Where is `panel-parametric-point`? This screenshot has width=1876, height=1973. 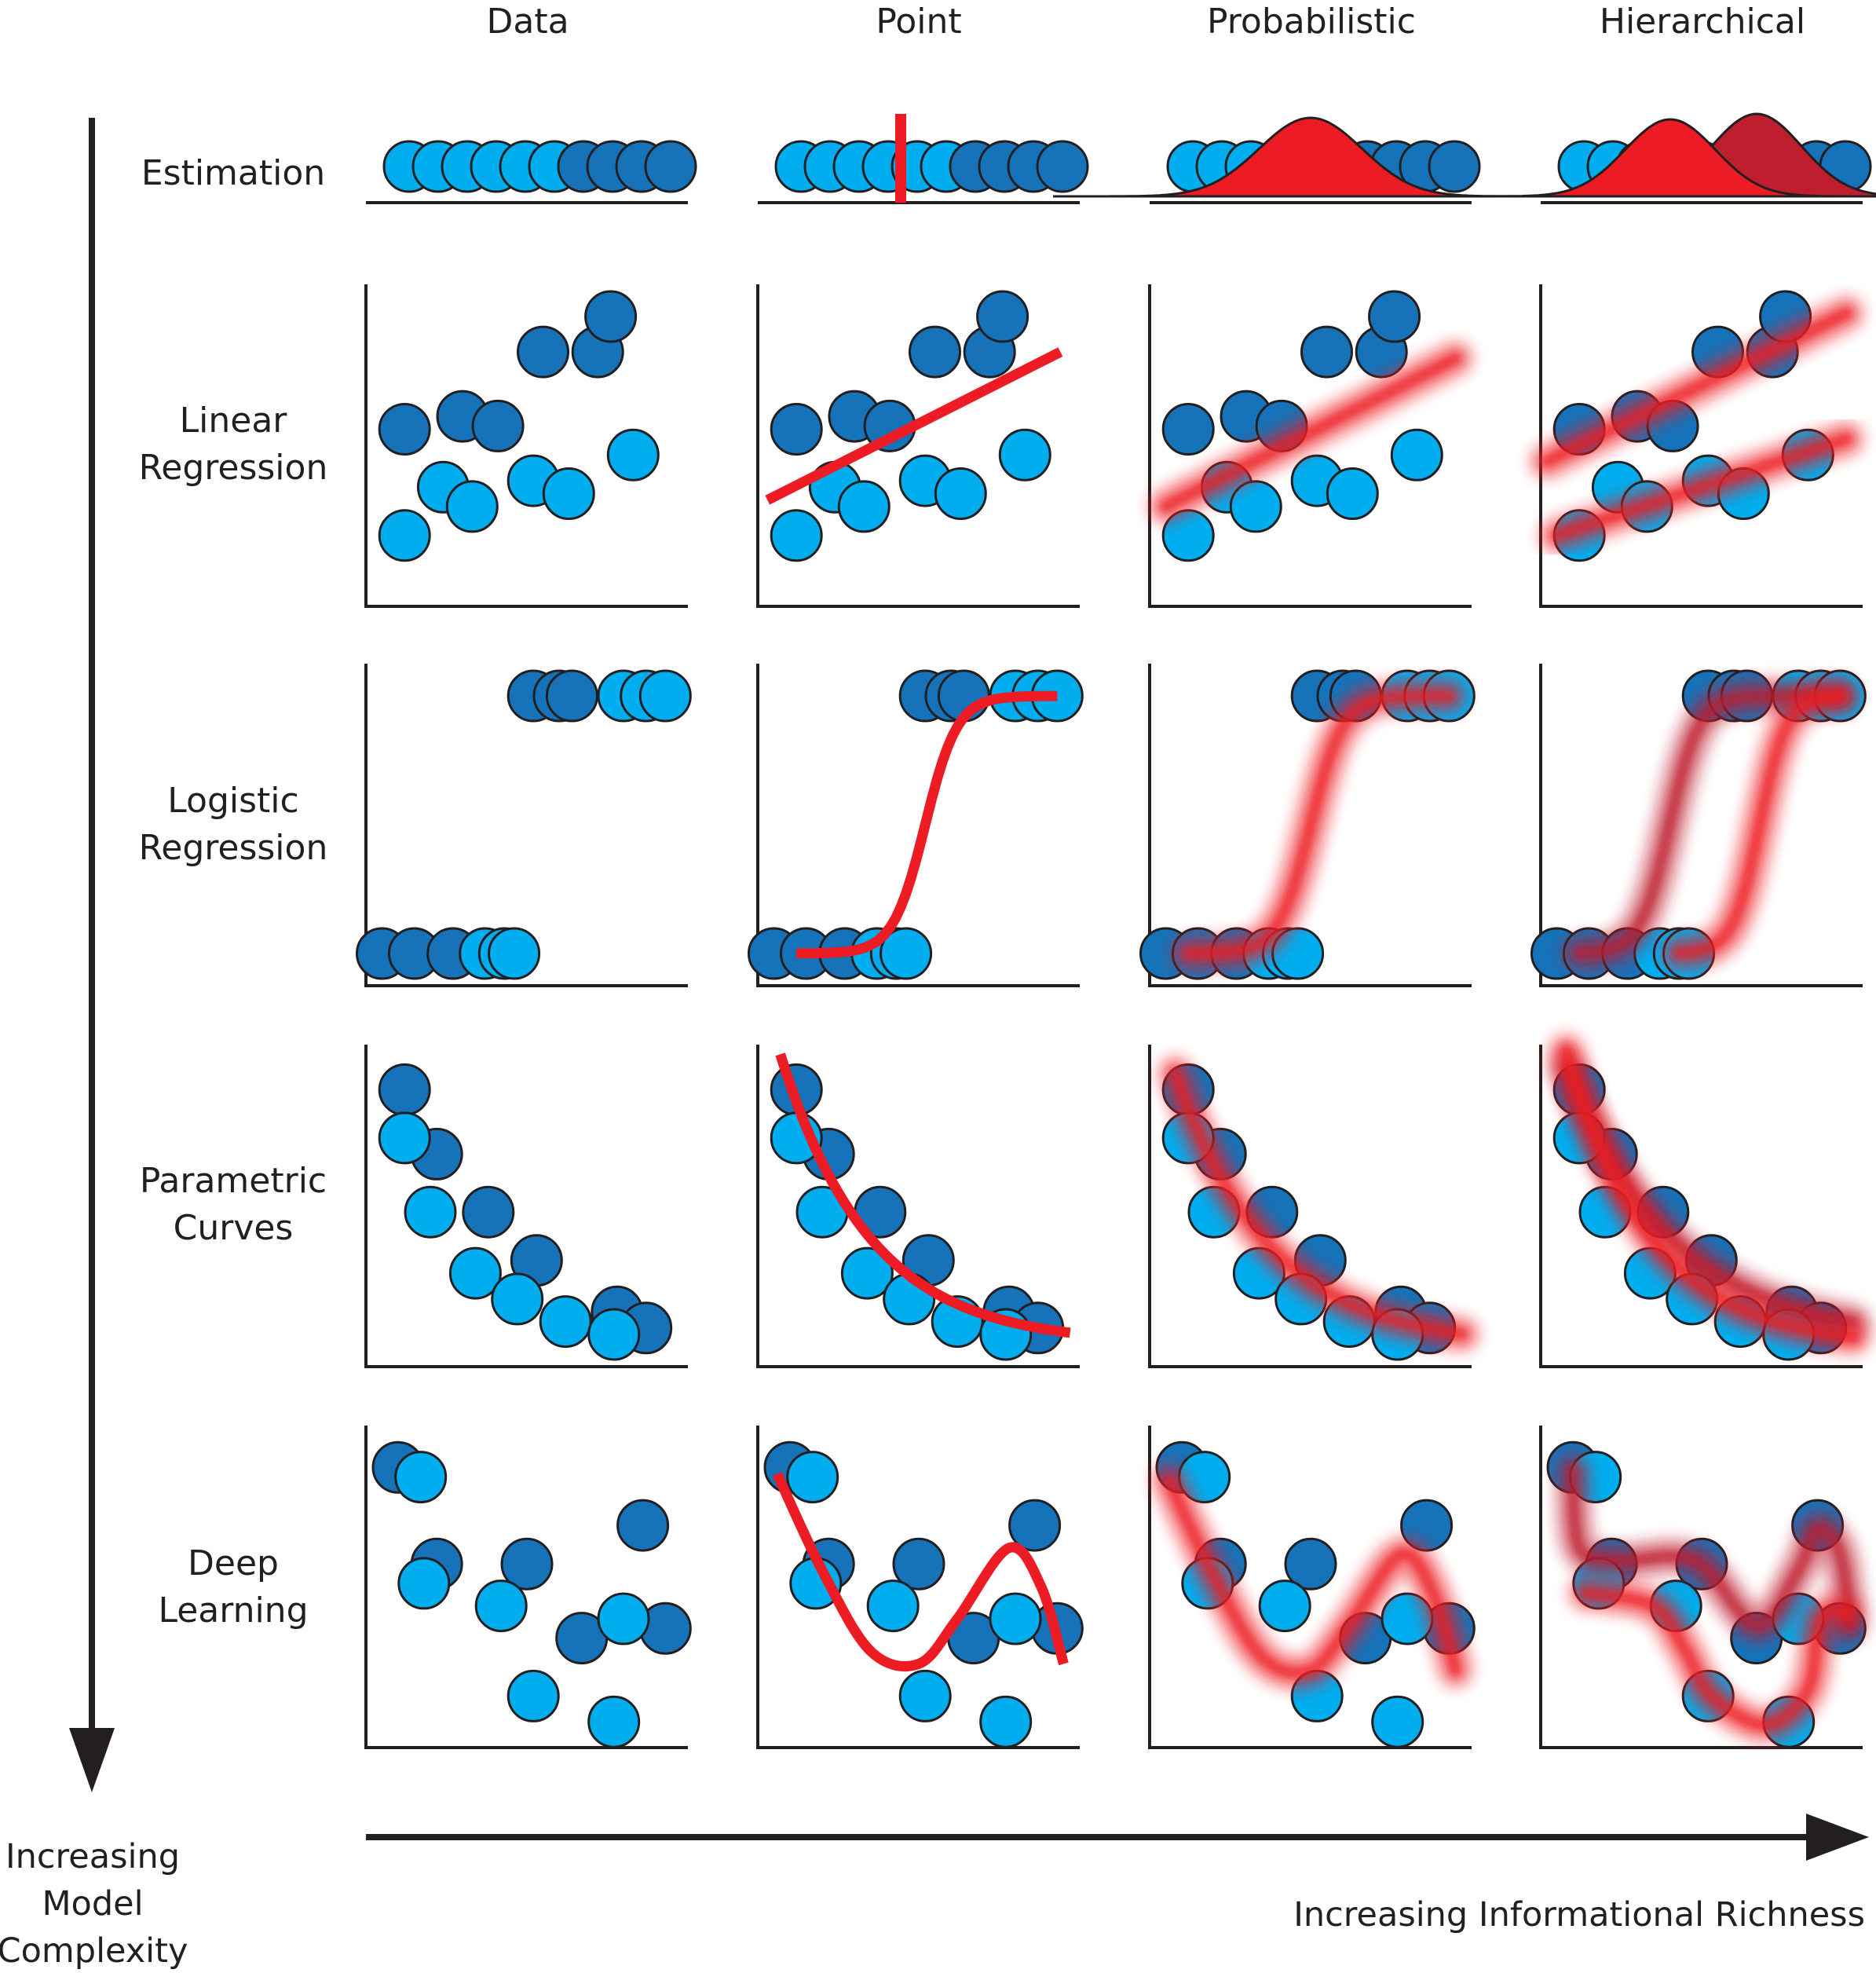
panel-parametric-point is located at coordinates (918, 1206).